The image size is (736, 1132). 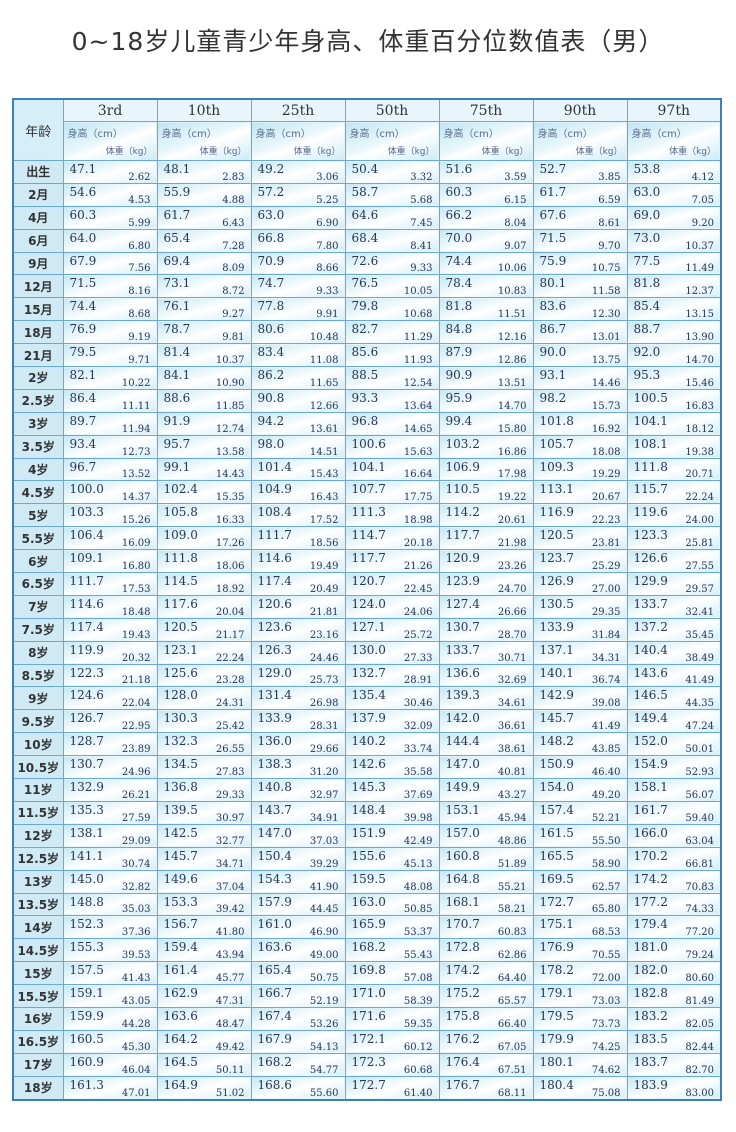 What do you see at coordinates (204, 996) in the screenshot?
I see `percentile-cell: 162.9 47.31` at bounding box center [204, 996].